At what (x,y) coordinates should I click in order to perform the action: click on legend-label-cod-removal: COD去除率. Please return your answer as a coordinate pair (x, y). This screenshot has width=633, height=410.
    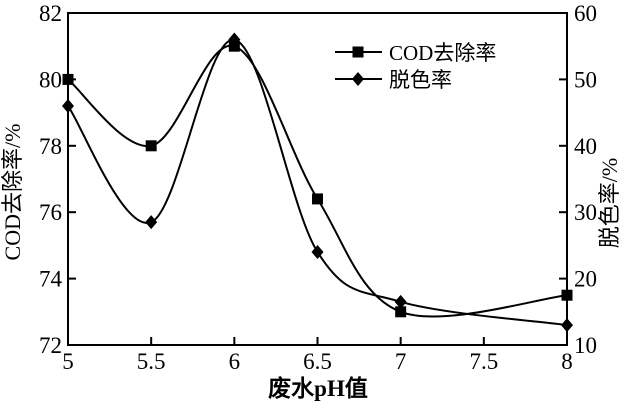
    Looking at the image, I should click on (442, 53).